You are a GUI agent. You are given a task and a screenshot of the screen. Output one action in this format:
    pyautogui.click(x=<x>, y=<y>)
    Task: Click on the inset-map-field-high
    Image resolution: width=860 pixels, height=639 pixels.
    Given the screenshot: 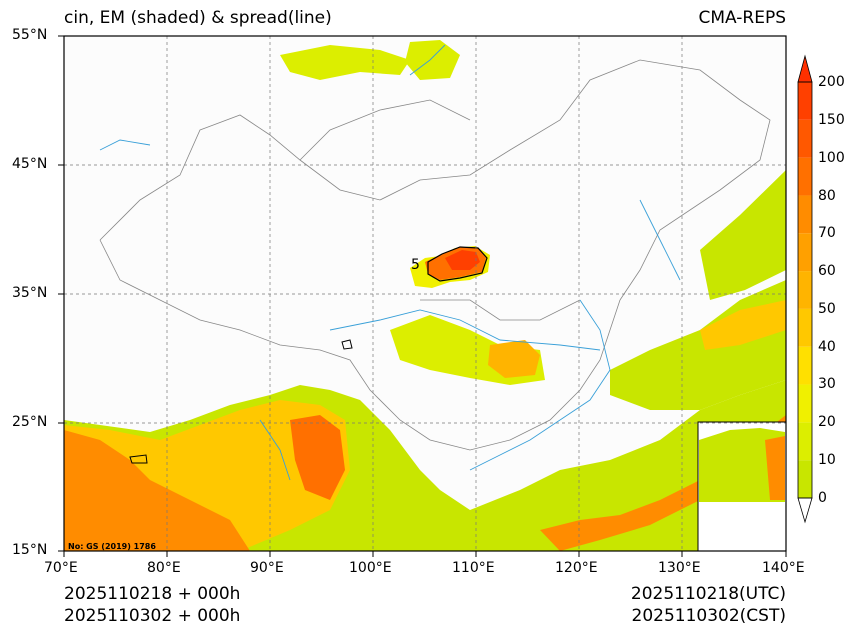 What is the action you would take?
    pyautogui.click(x=775, y=468)
    